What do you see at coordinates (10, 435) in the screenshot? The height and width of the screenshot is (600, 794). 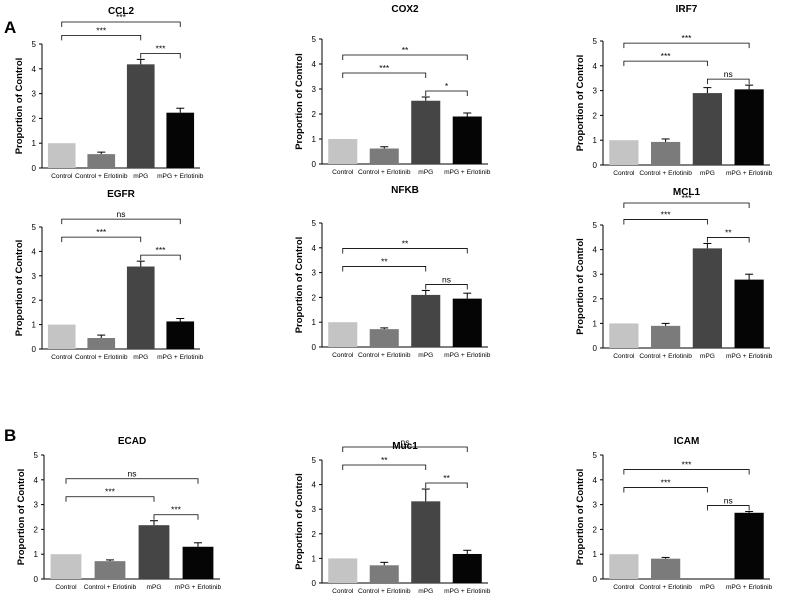 I see `panel-label-b: B` at bounding box center [10, 435].